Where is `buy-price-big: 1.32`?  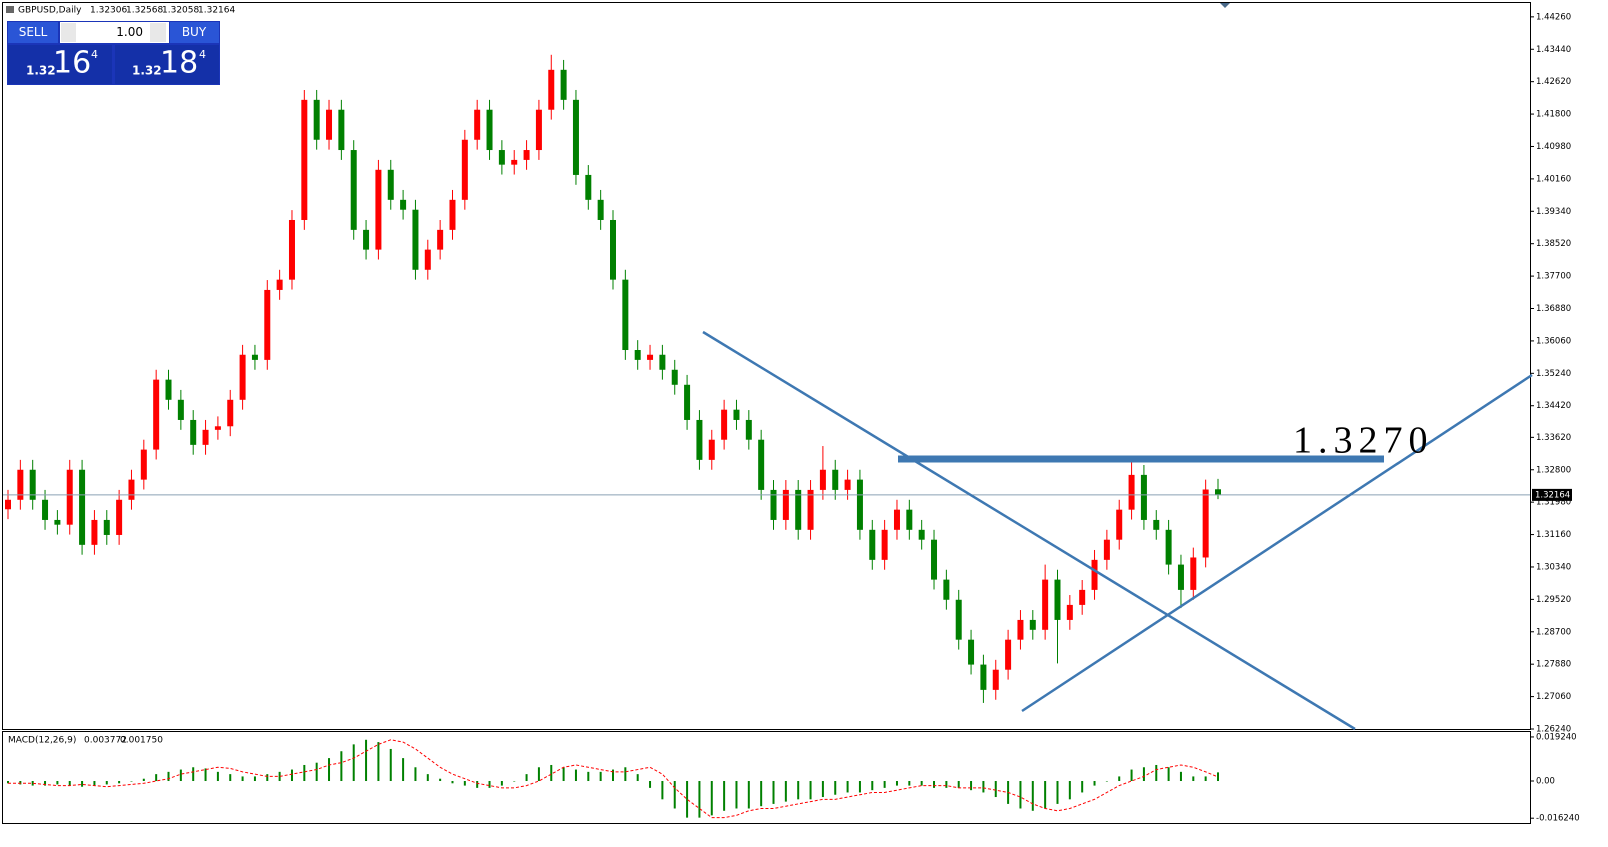 buy-price-big: 1.32 is located at coordinates (147, 71).